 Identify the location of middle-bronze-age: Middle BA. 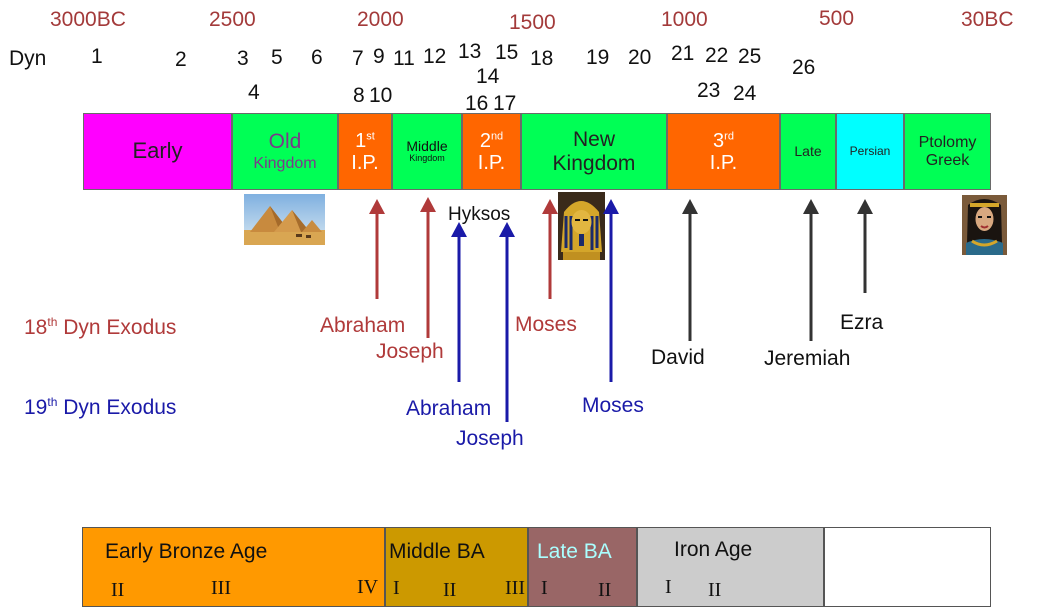
(456, 567).